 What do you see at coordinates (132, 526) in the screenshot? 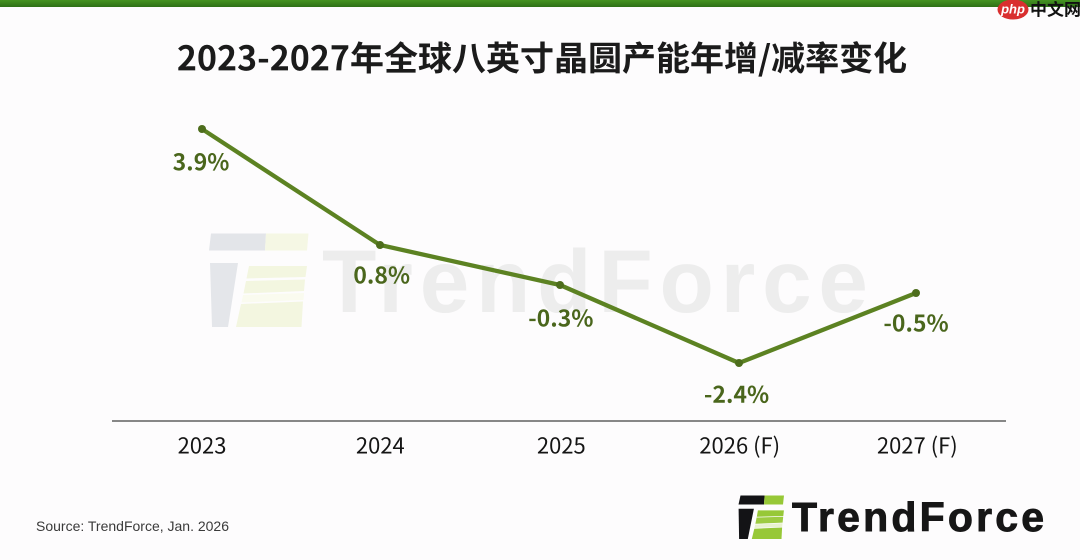
I see `svg-text: Source: TrendForce, Jan. 2026` at bounding box center [132, 526].